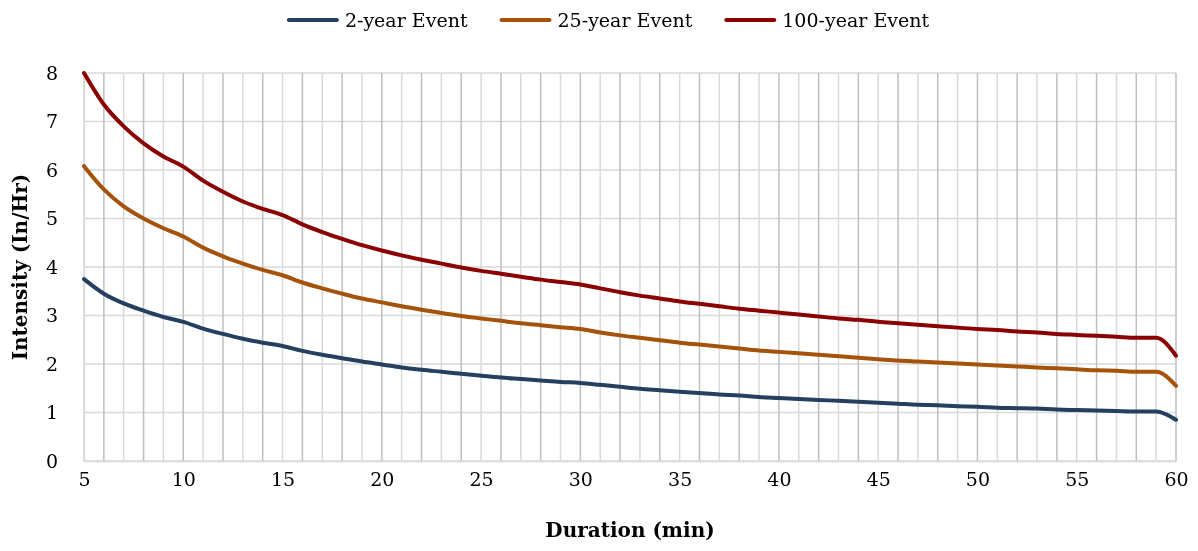 This screenshot has width=1198, height=551. Describe the element at coordinates (51, 169) in the screenshot. I see `y-tick-label: 6` at that location.